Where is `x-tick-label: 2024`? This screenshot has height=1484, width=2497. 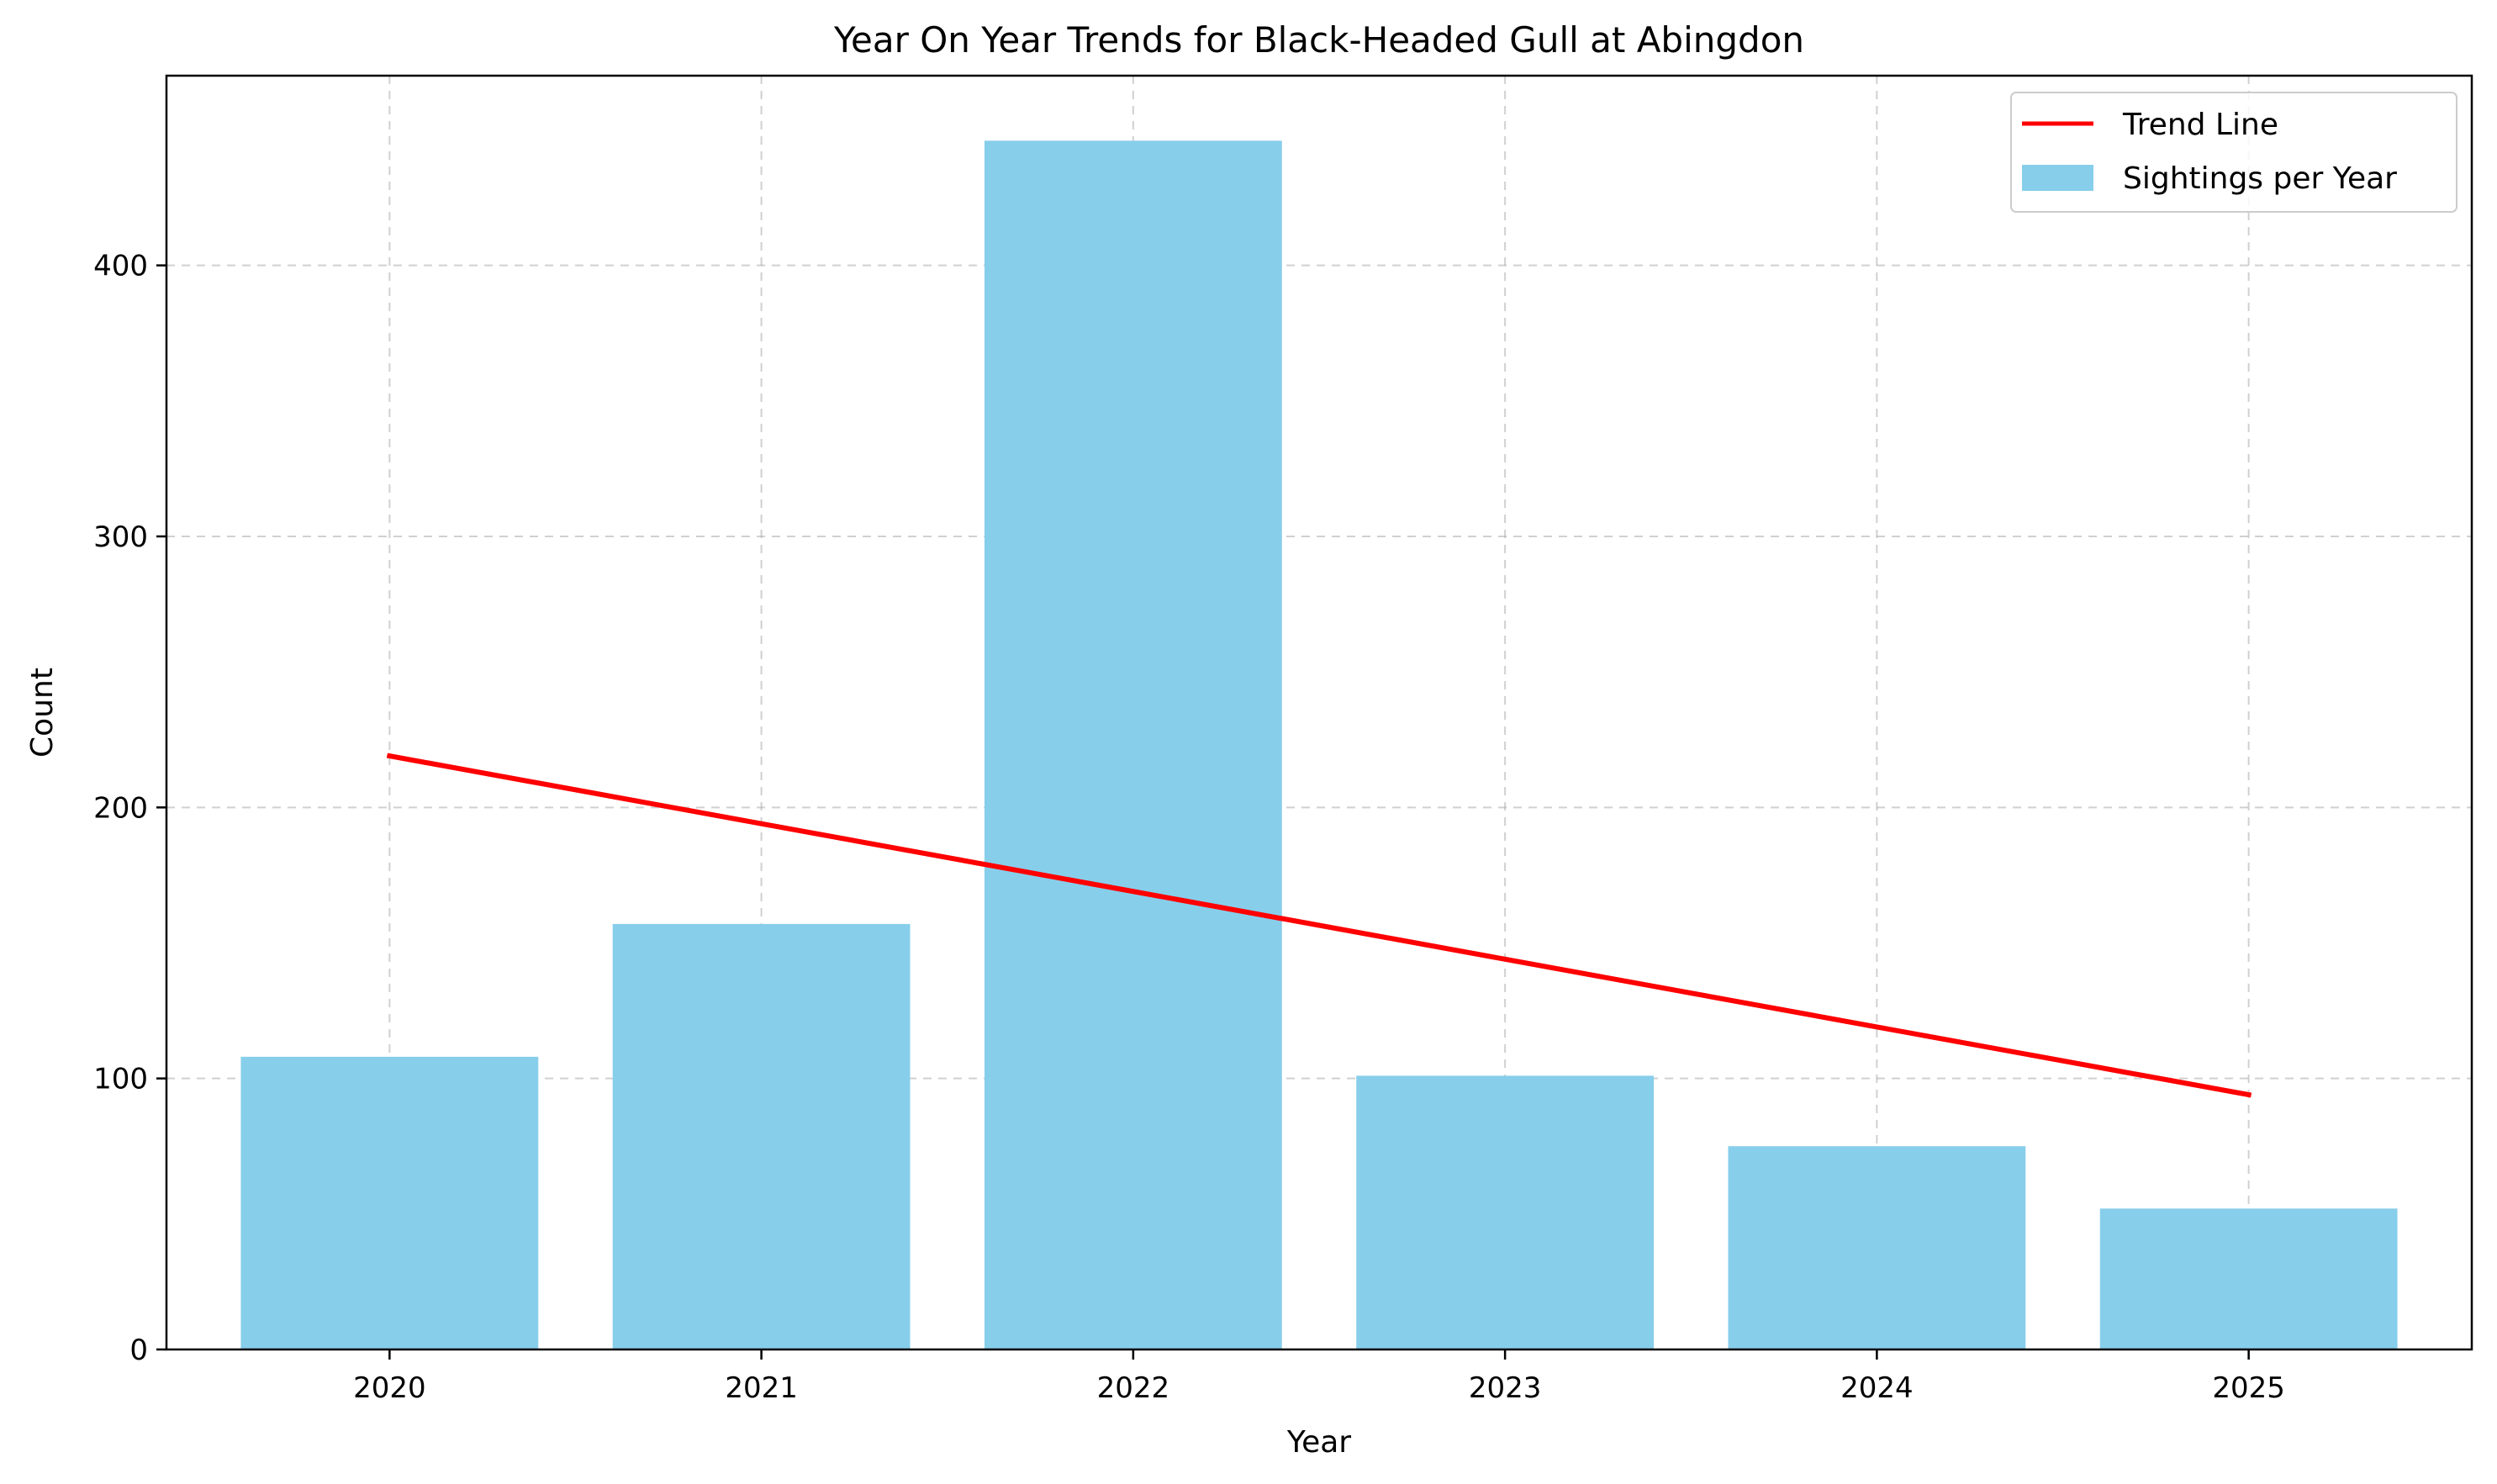 x-tick-label: 2024 is located at coordinates (1877, 1388).